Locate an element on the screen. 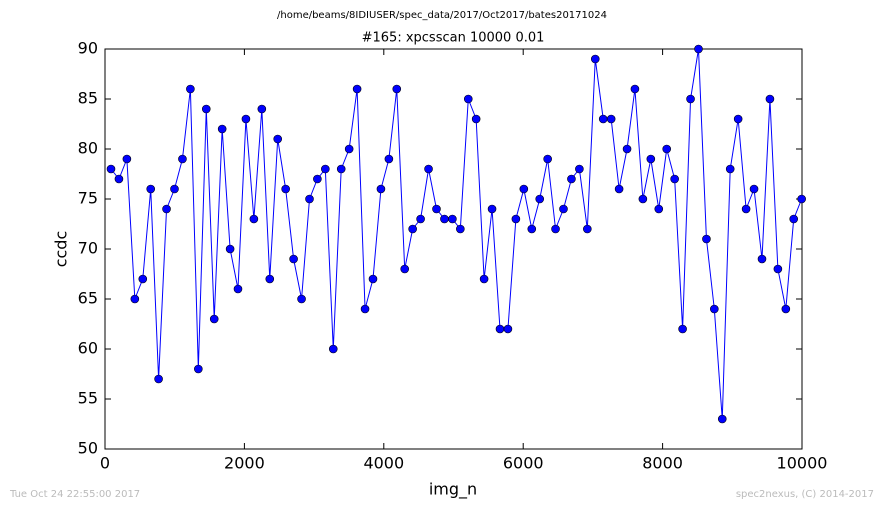 The image size is (884, 509). y-tick-label: 50 is located at coordinates (88, 448).